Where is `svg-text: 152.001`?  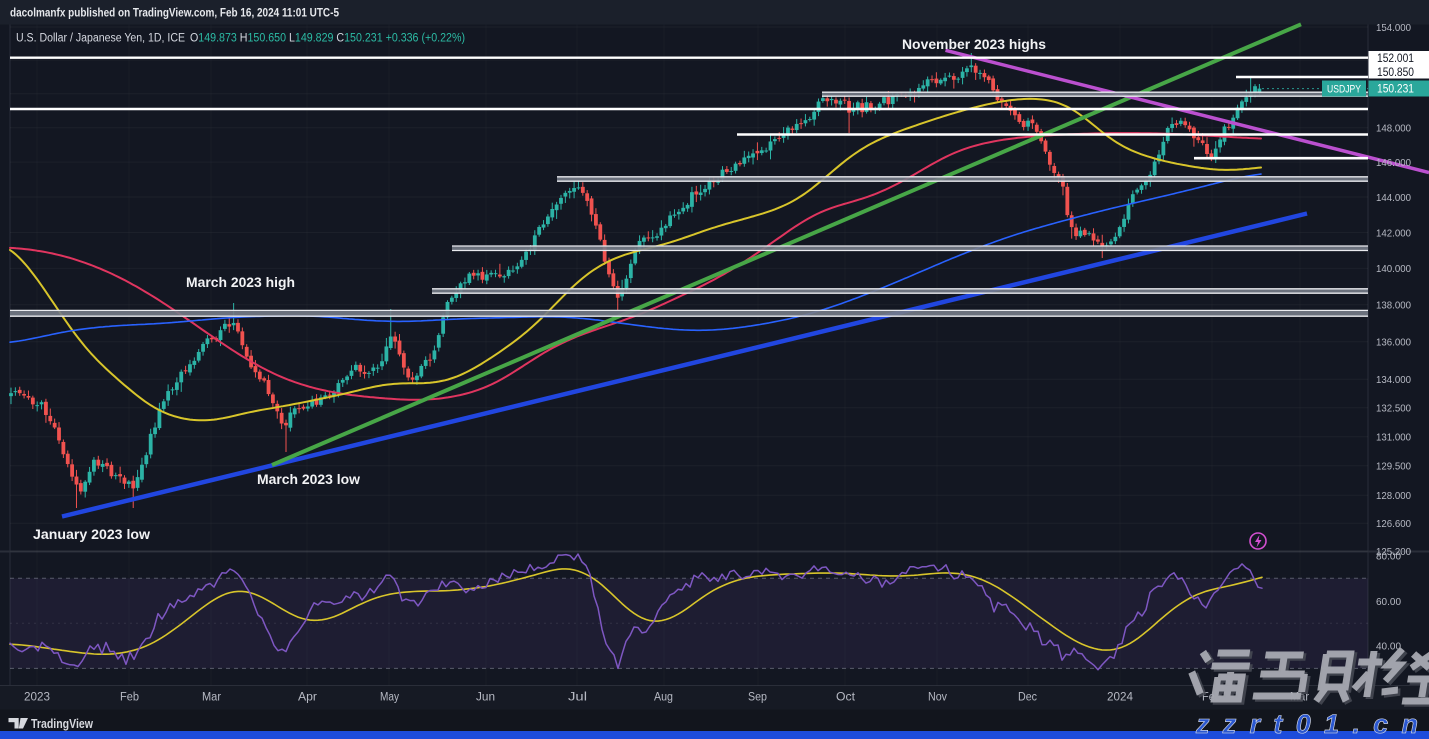 svg-text: 152.001 is located at coordinates (1395, 59).